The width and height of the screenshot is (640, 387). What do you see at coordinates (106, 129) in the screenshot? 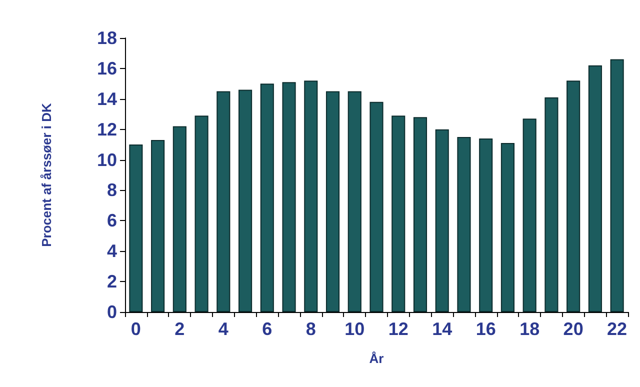
I see `y-tick-label: 12` at bounding box center [106, 129].